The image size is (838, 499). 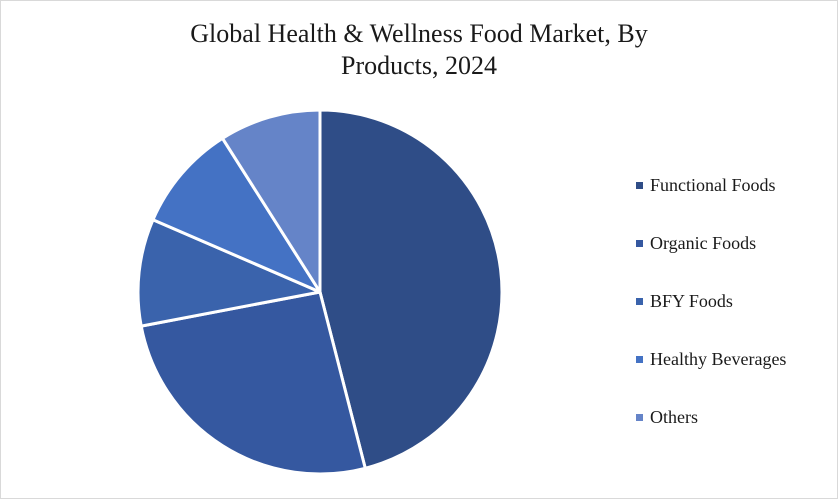 I want to click on legend-label: Organic Foods, so click(x=703, y=243).